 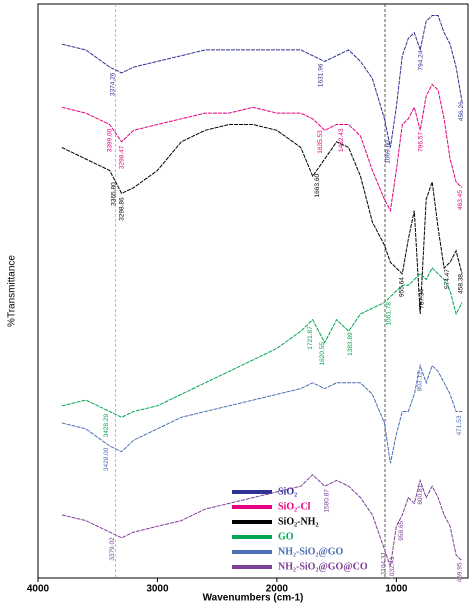 I want to click on peak-label: 469.95, so click(x=459, y=572).